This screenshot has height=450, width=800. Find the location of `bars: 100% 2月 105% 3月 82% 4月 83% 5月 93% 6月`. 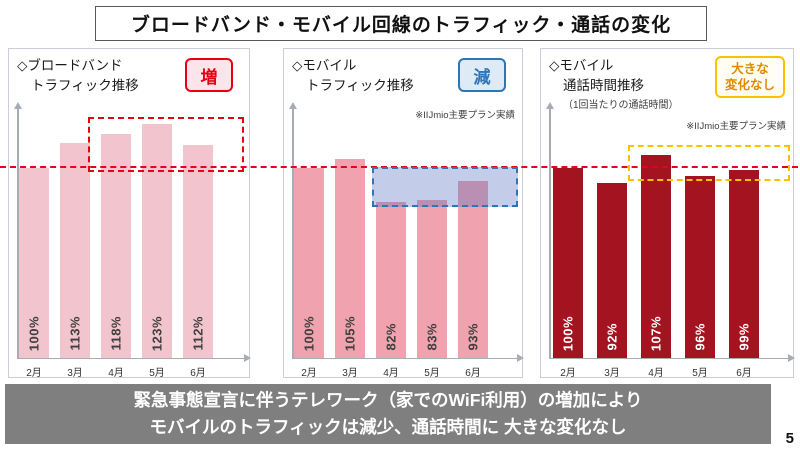

bars: 100% 2月 105% 3月 82% 4月 83% 5月 93% 6月 is located at coordinates (391, 268).